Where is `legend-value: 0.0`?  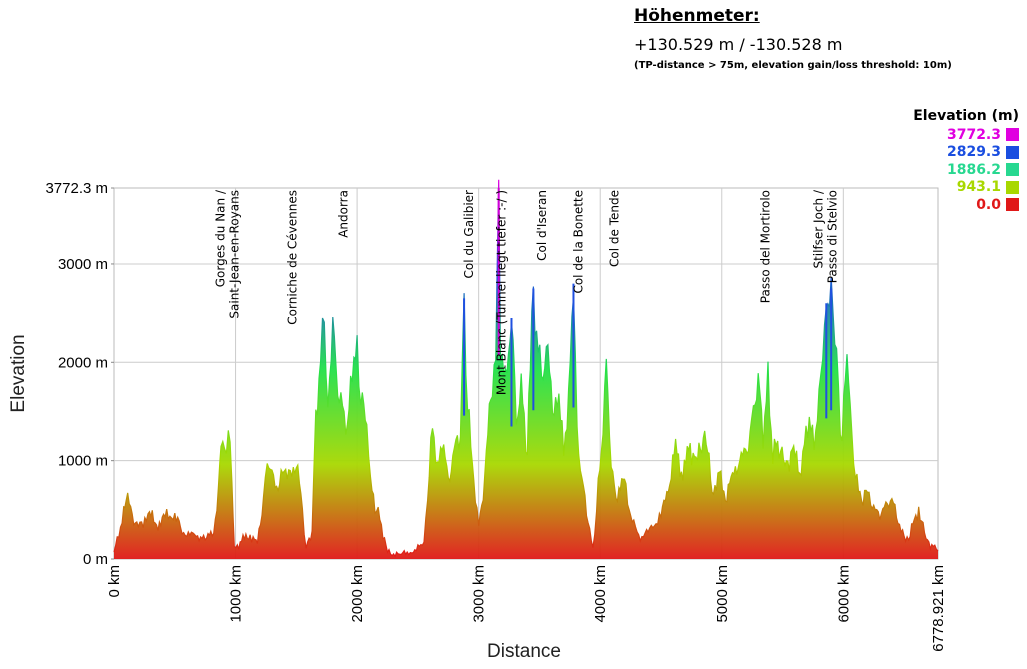 legend-value: 0.0 is located at coordinates (988, 204).